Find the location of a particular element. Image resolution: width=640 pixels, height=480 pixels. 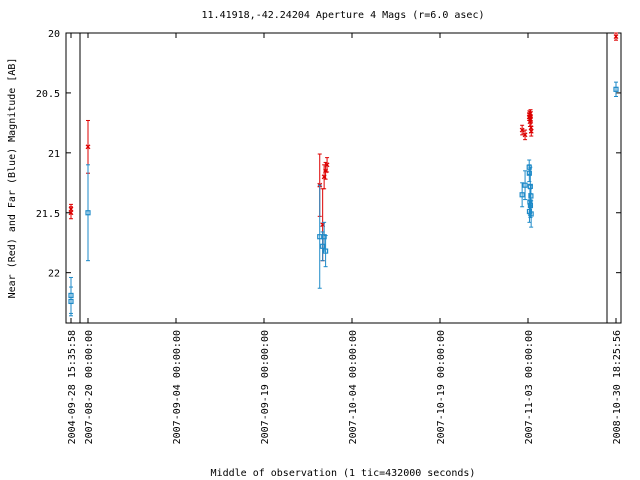

x-tick-label: 2007-08-20 00:00:00 is located at coordinates (89, 387).